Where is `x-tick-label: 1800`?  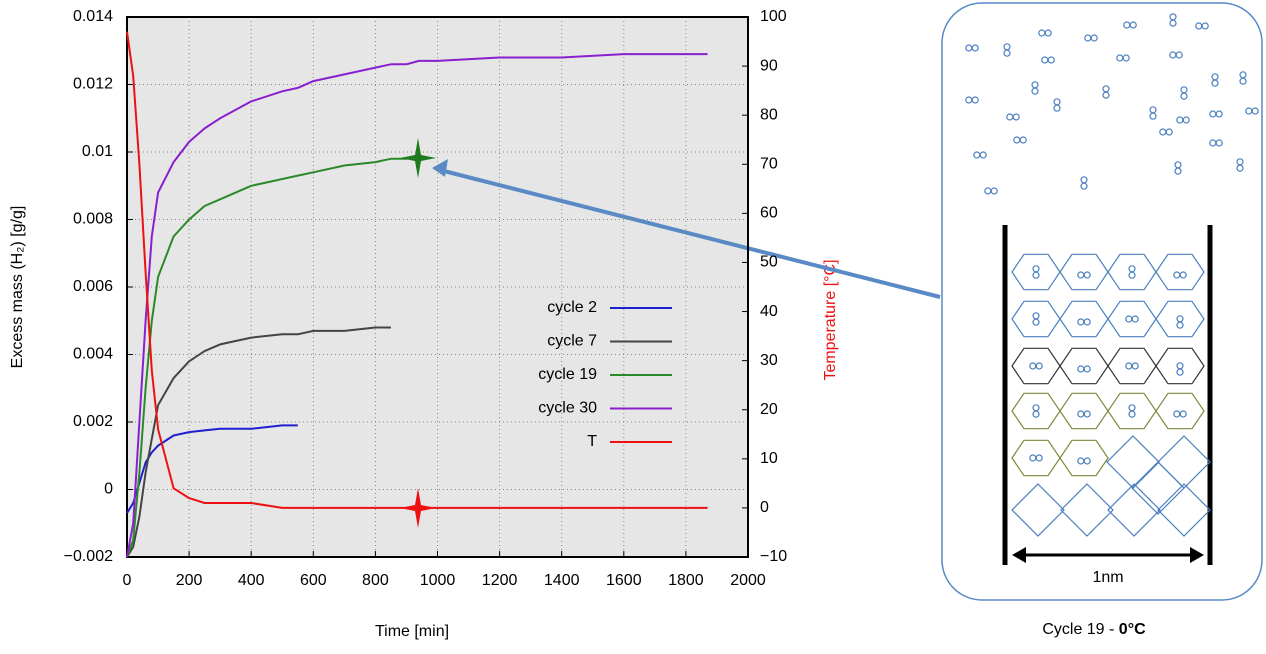
x-tick-label: 1800 is located at coordinates (686, 580).